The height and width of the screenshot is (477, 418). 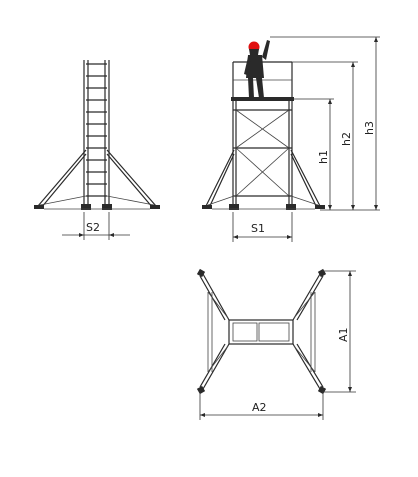 I want to click on a2-label: A2, so click(x=259, y=407).